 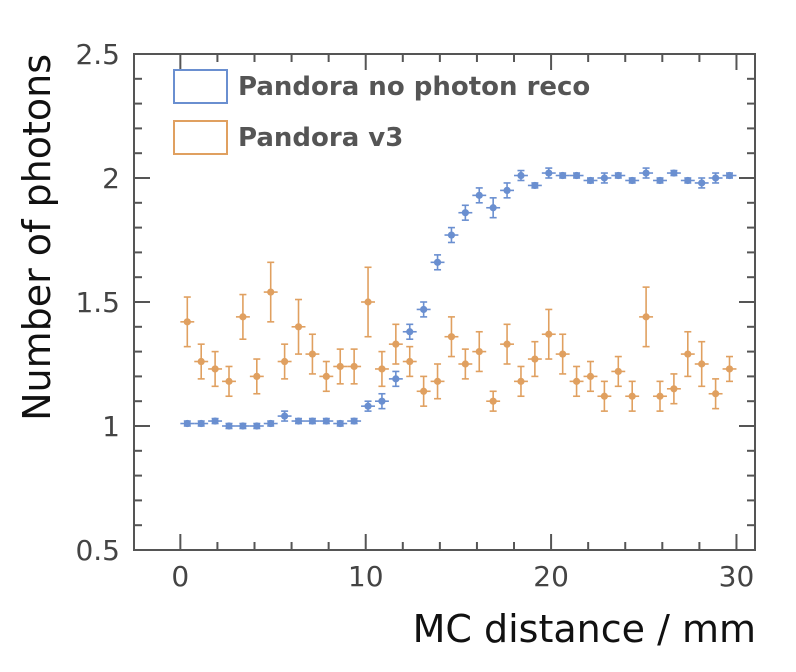 I want to click on x-tick-label: 30, so click(x=737, y=576).